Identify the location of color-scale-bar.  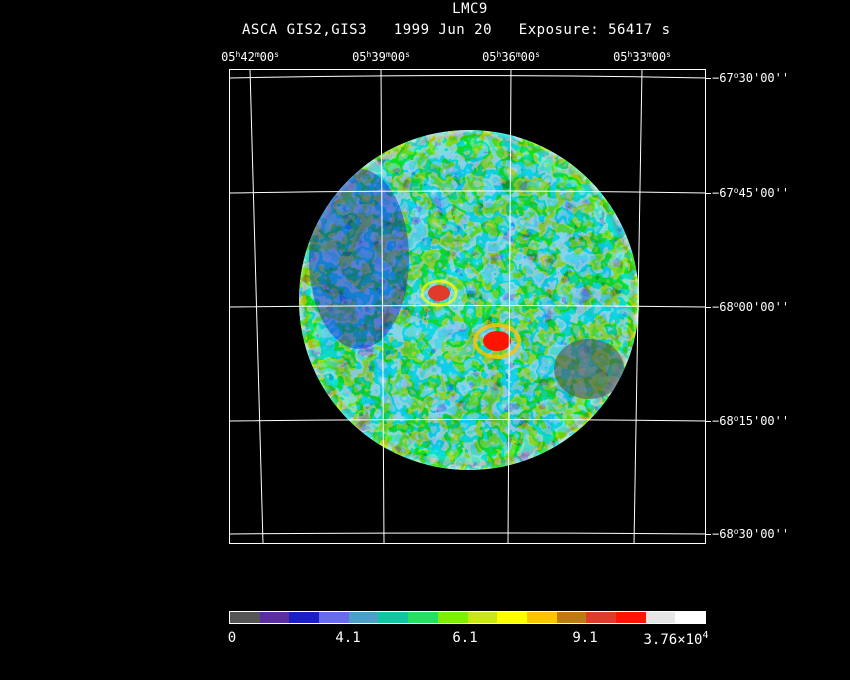
(467, 617).